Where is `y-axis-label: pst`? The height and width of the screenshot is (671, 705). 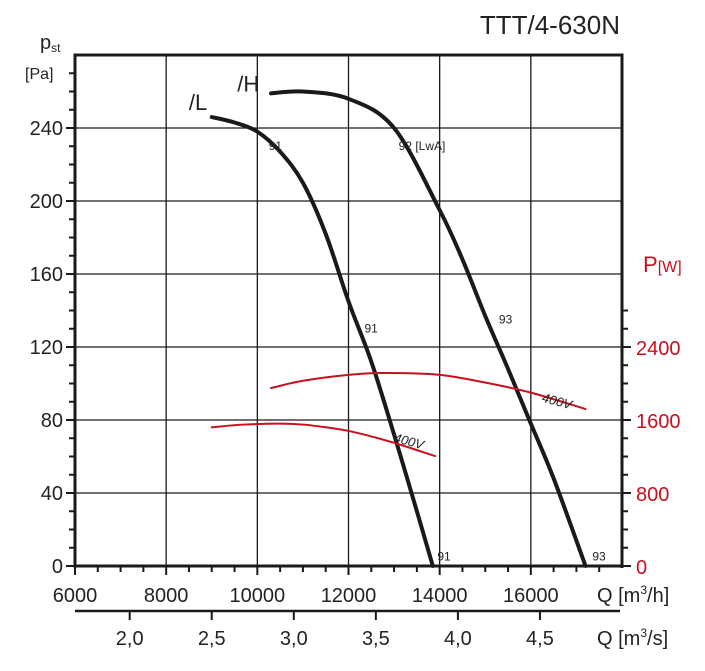
y-axis-label: pst is located at coordinates (50, 43).